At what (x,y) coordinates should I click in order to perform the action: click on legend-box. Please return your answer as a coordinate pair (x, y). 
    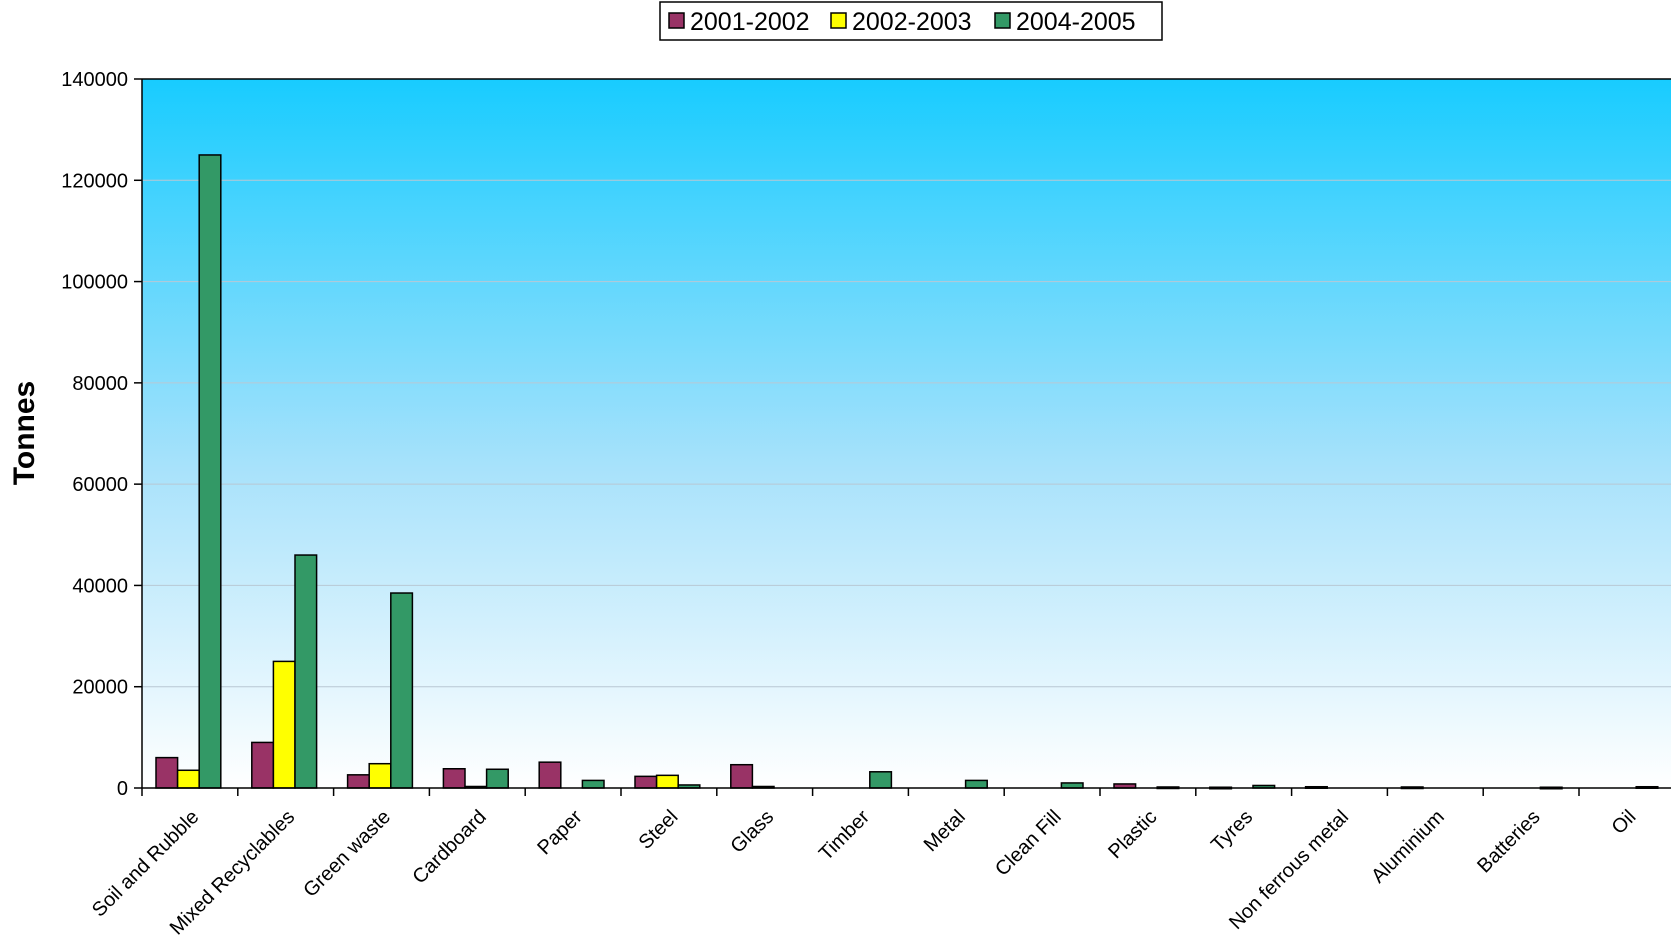
    Looking at the image, I should click on (911, 21).